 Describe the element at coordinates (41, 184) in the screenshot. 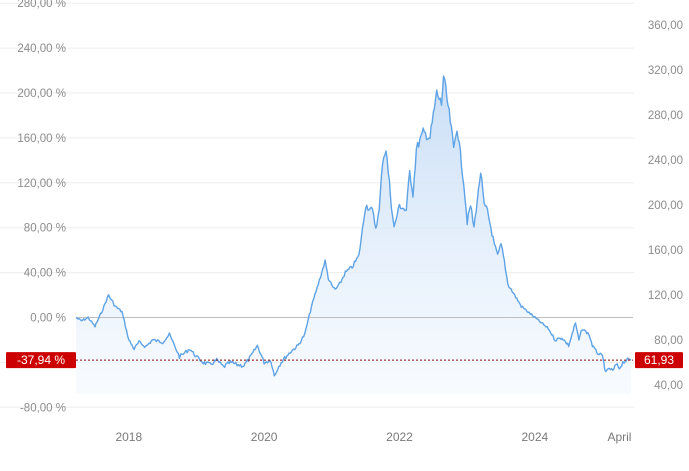

I see `left-axis-tick-label: 120,00 %` at that location.